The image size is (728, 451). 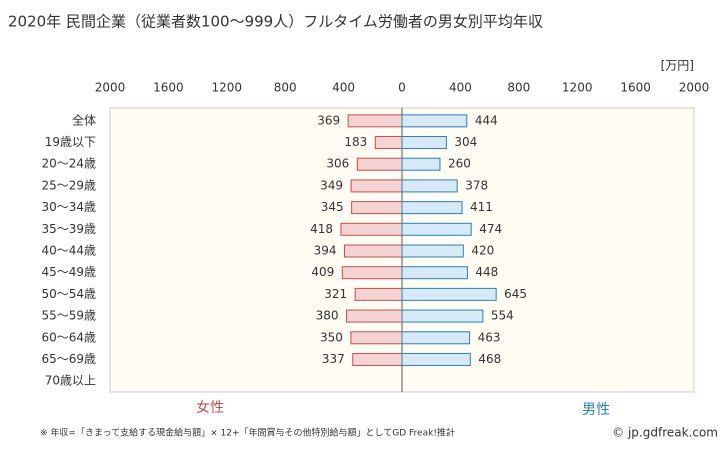 I want to click on value-label: 378, so click(x=476, y=185).